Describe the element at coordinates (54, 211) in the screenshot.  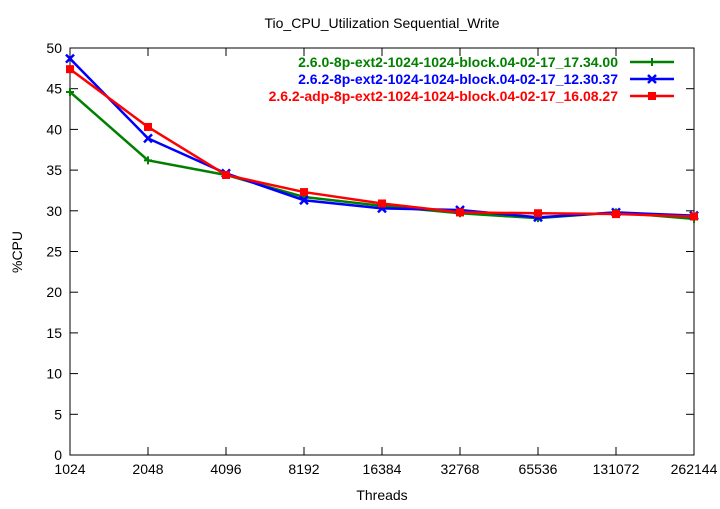
I see `y-tick-label: 30` at that location.